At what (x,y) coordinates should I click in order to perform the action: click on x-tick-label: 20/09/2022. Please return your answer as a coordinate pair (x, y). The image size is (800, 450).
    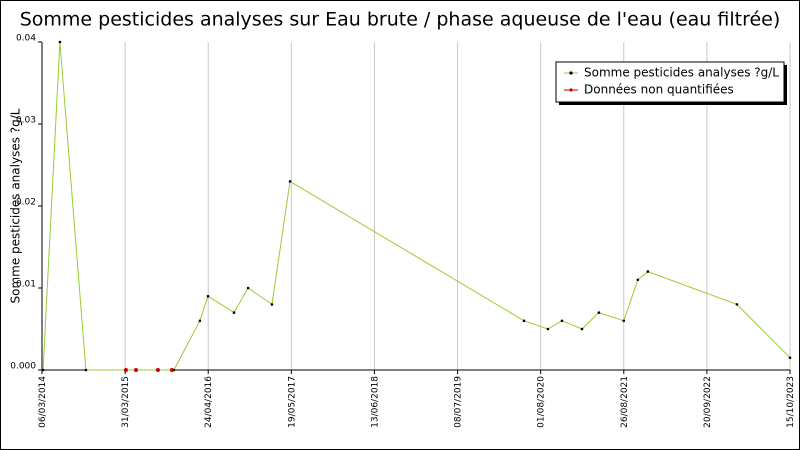
    Looking at the image, I should click on (708, 402).